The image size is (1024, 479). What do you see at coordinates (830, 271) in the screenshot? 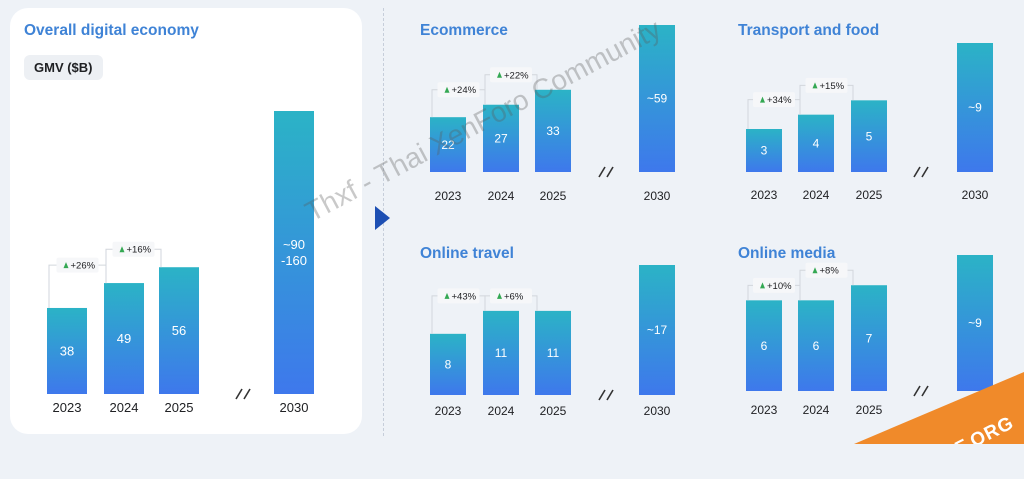
I see `growth-label: +8%` at bounding box center [830, 271].